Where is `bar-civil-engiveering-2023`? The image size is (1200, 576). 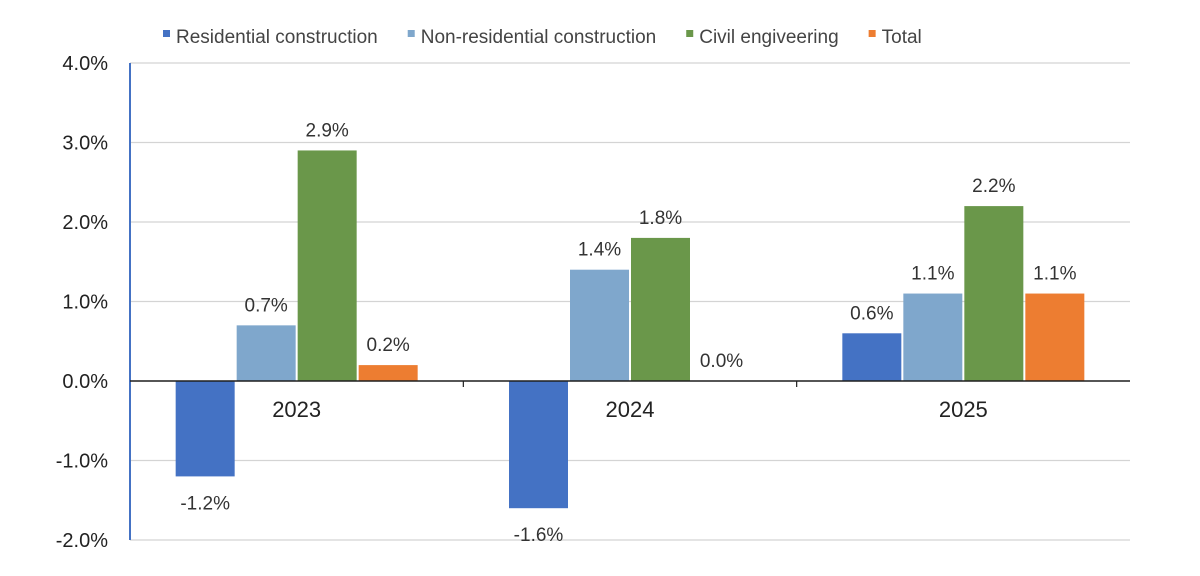
bar-civil-engiveering-2023 is located at coordinates (327, 265).